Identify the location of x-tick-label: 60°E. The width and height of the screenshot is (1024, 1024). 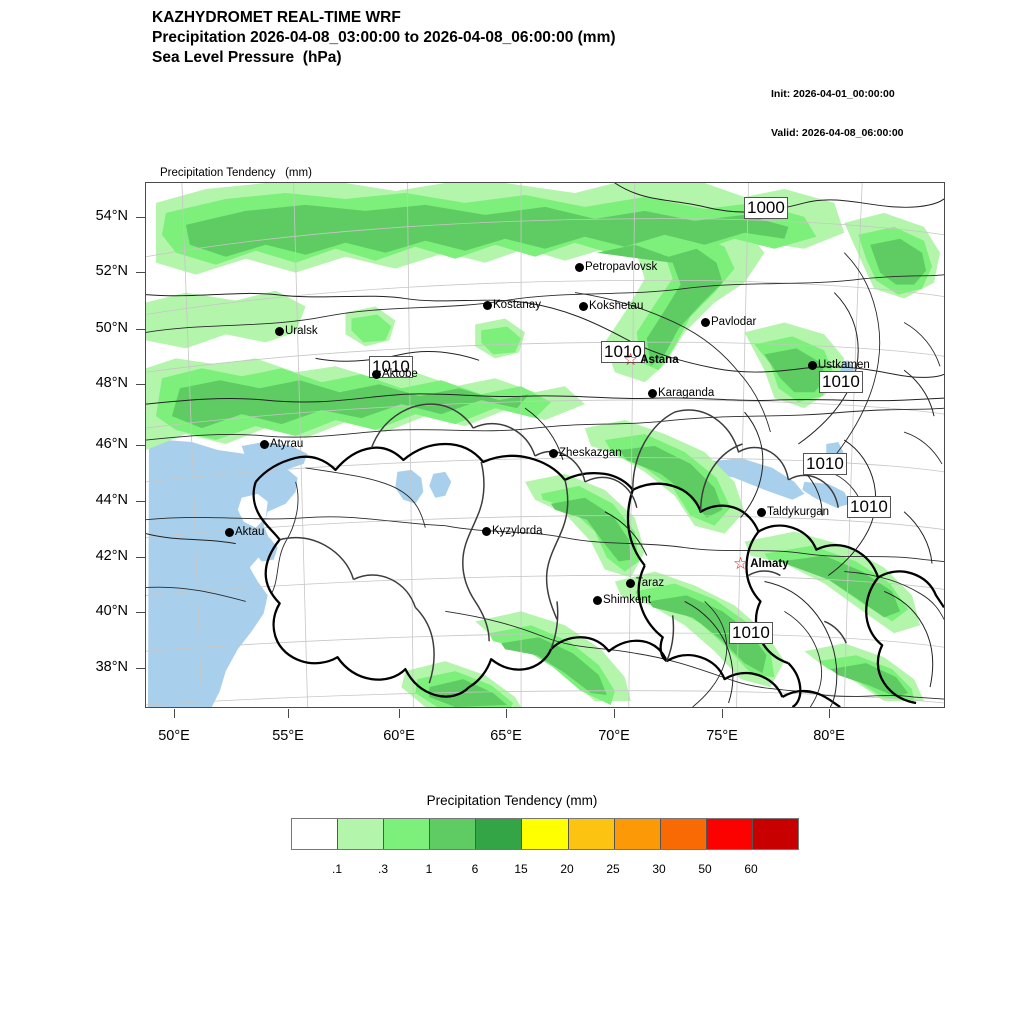
(399, 736).